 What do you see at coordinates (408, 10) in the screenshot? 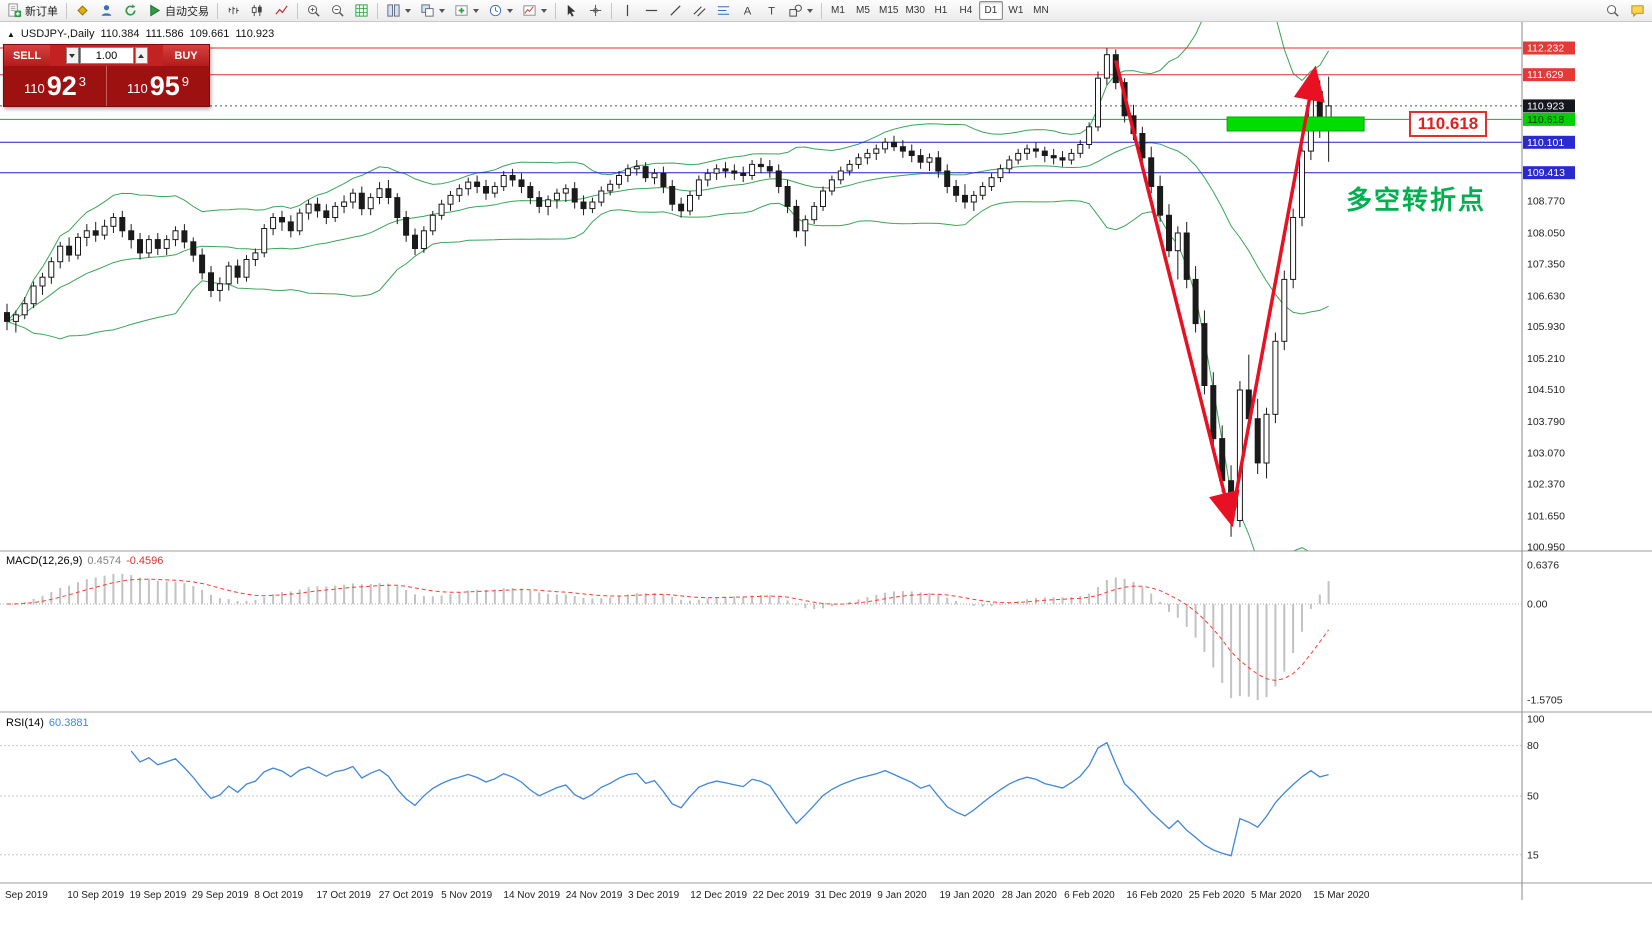
I see `dropdown-caret-icon` at bounding box center [408, 10].